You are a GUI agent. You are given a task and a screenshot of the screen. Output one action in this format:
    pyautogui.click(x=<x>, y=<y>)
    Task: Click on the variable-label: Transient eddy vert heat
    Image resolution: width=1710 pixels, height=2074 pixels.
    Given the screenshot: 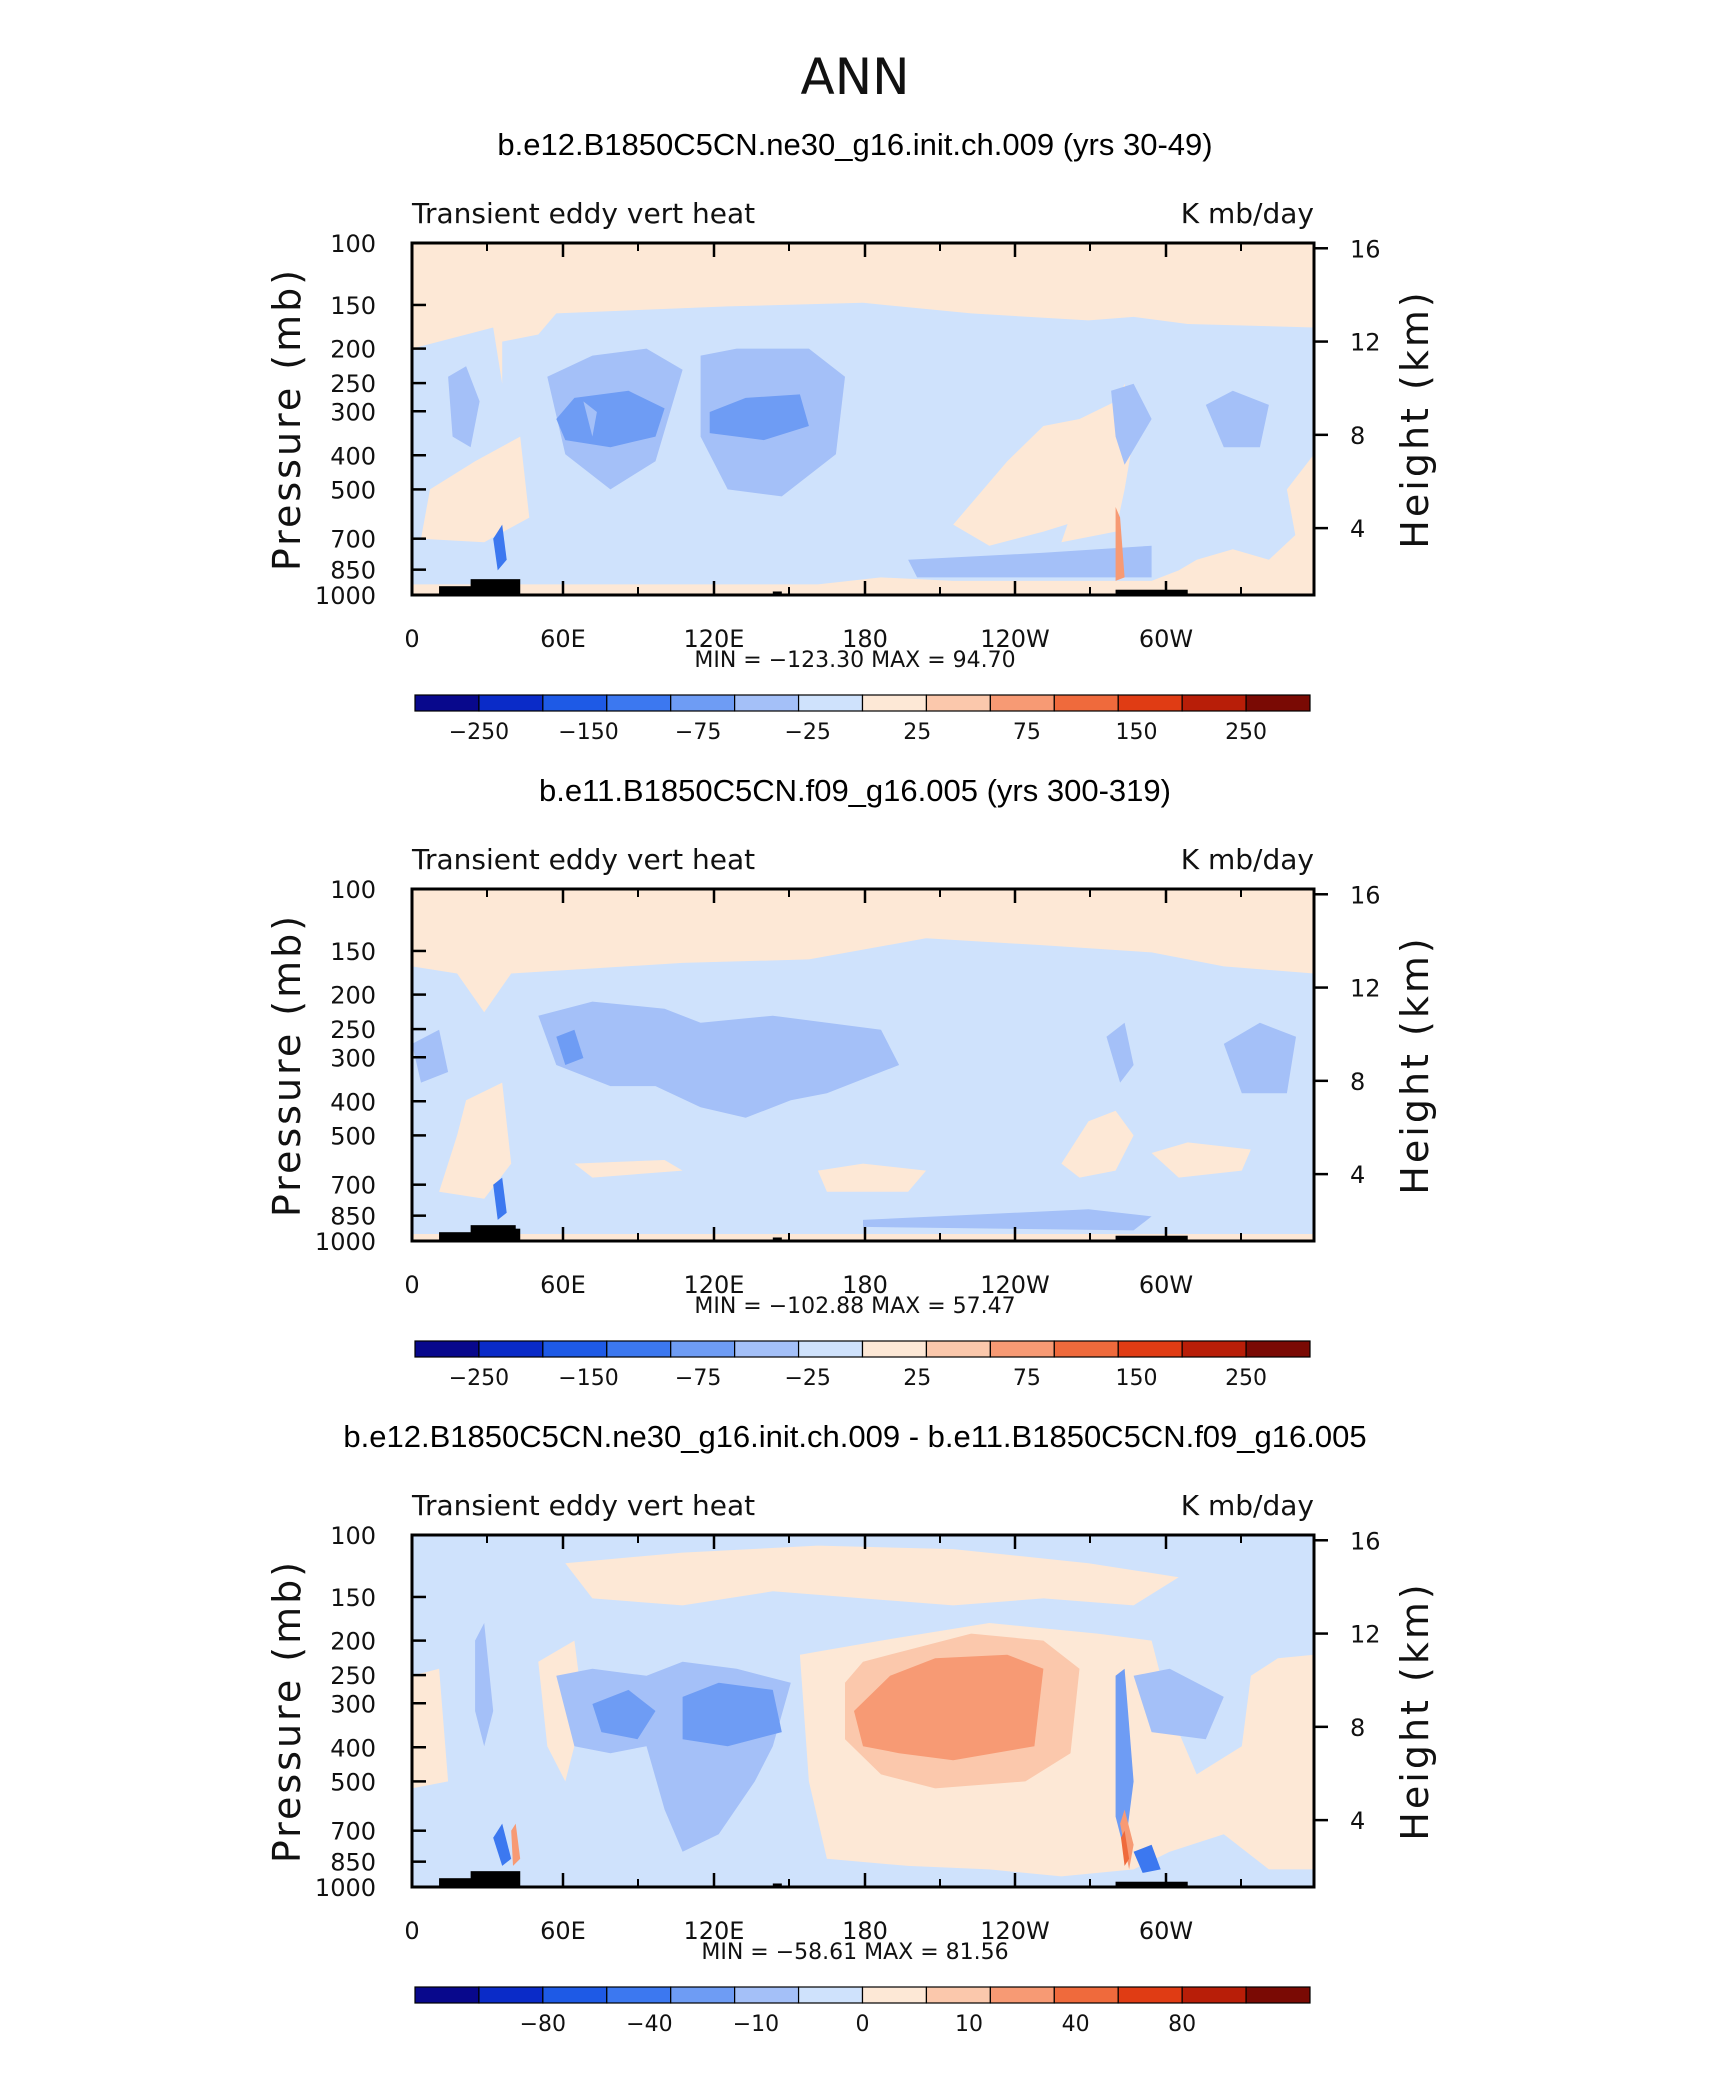 What is the action you would take?
    pyautogui.click(x=583, y=859)
    